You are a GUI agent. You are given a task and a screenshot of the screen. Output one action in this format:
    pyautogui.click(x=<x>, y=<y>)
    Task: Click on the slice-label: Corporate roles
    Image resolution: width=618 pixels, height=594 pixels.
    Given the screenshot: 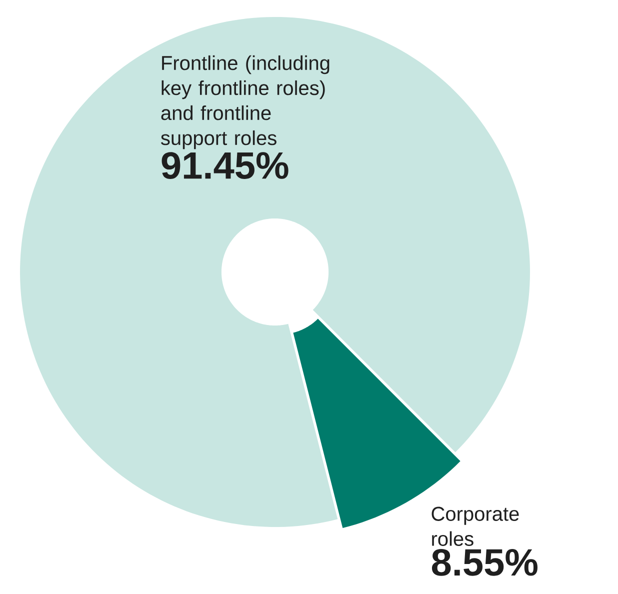 What is the action you would take?
    pyautogui.click(x=475, y=526)
    